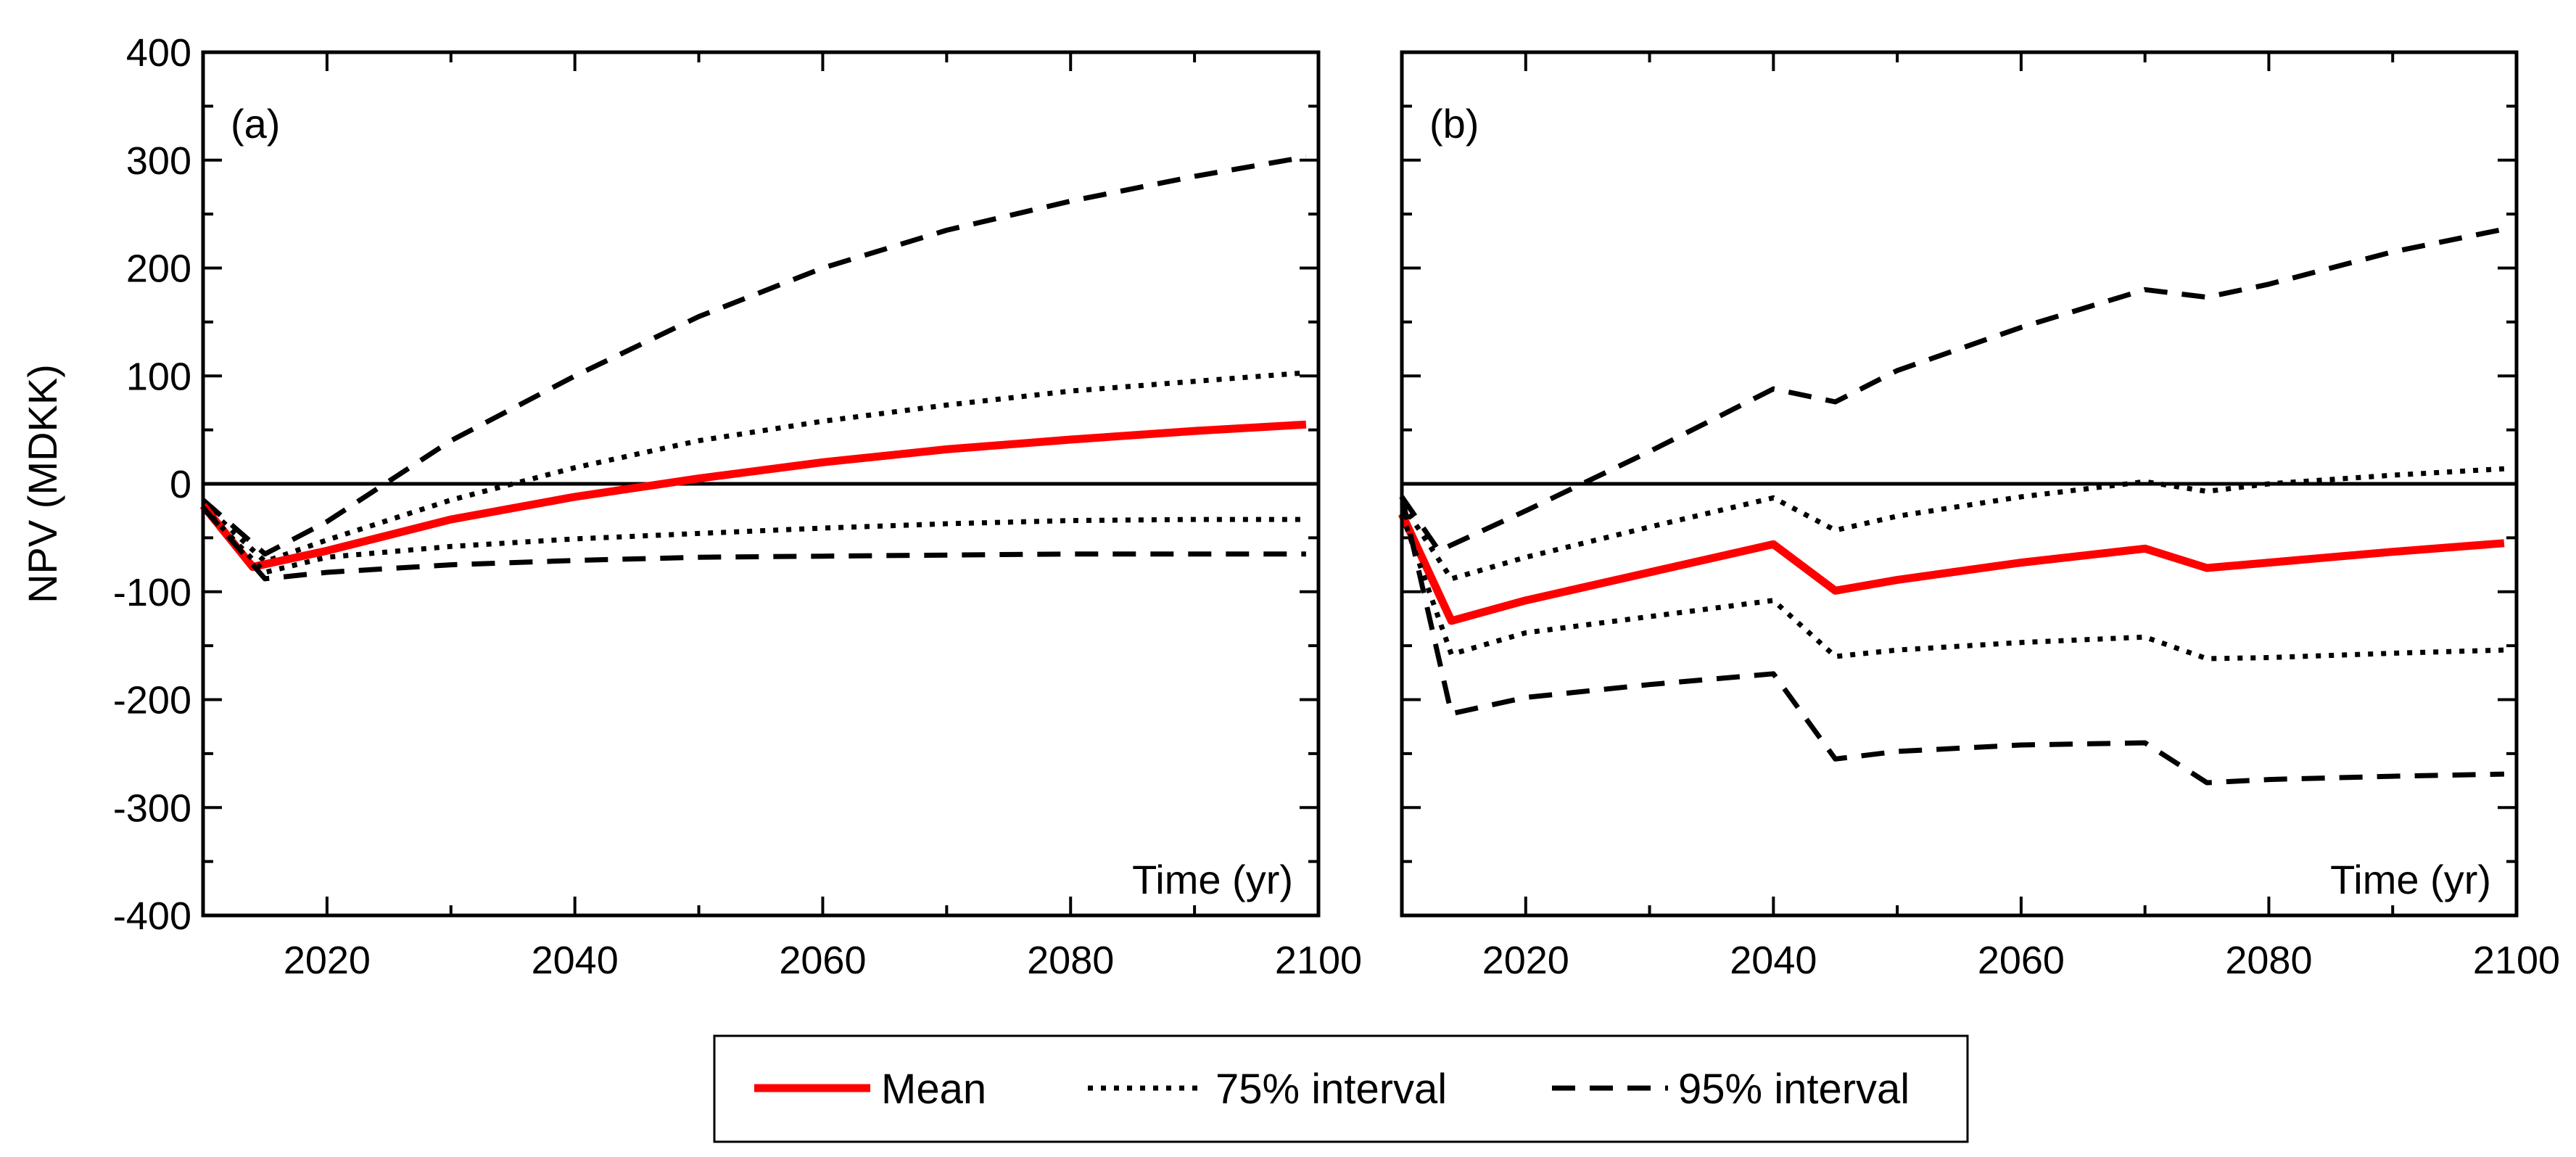 This screenshot has width=2576, height=1157. What do you see at coordinates (1454, 124) in the screenshot?
I see `panel-label: (b)` at bounding box center [1454, 124].